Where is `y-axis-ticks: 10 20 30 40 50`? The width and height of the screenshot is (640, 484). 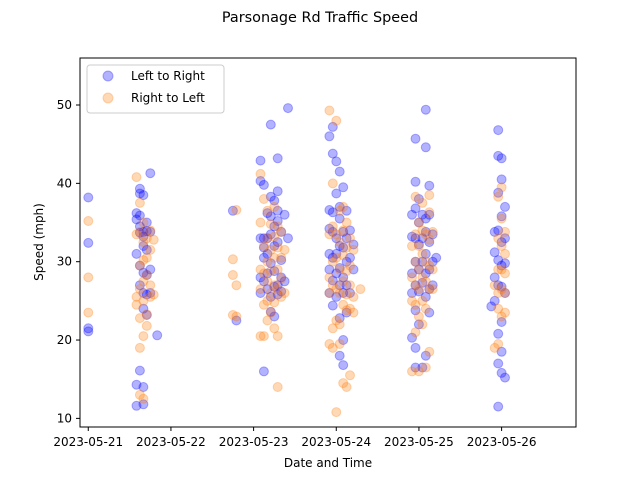
y-axis-ticks: 10 20 30 40 50 is located at coordinates (68, 261).